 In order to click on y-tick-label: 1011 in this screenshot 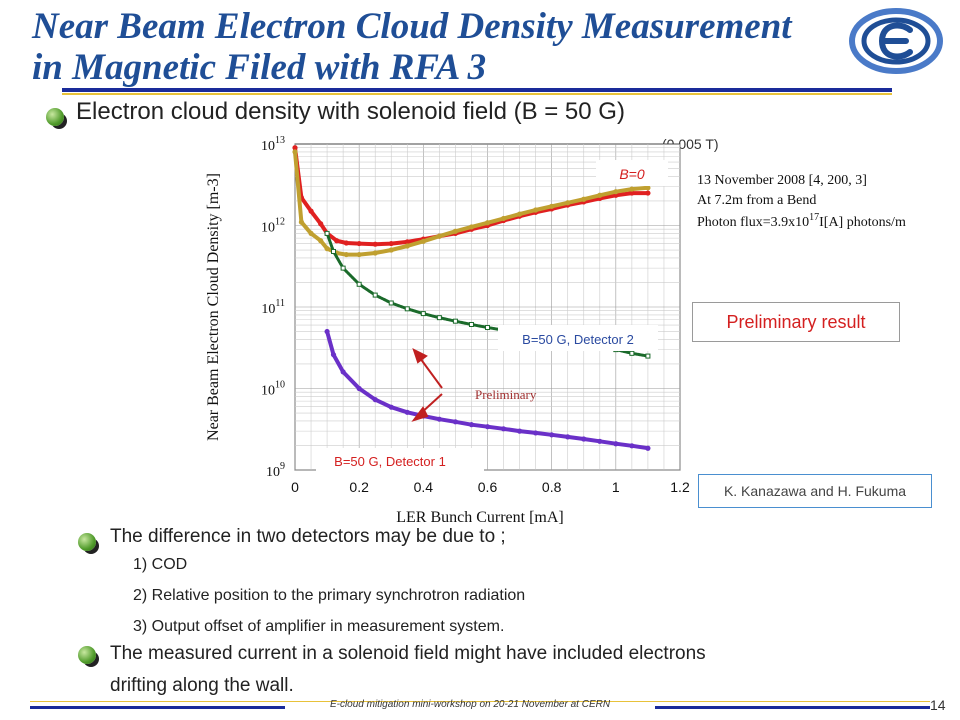, I will do `click(273, 307)`.